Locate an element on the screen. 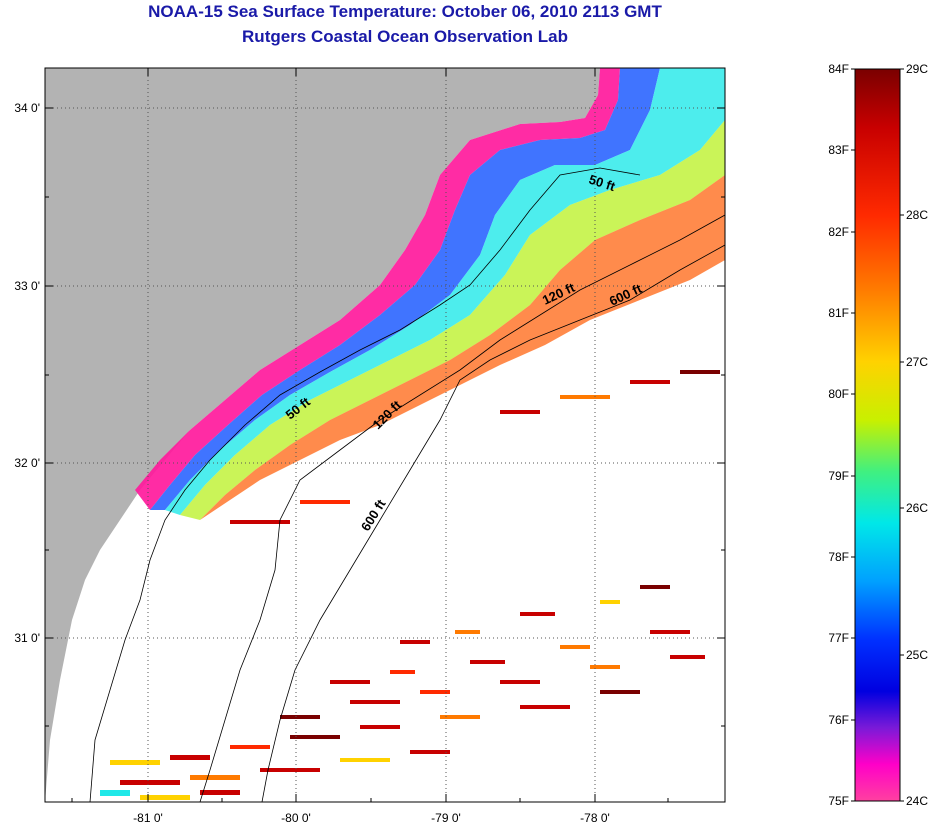 The image size is (936, 832). colorbar is located at coordinates (877, 435).